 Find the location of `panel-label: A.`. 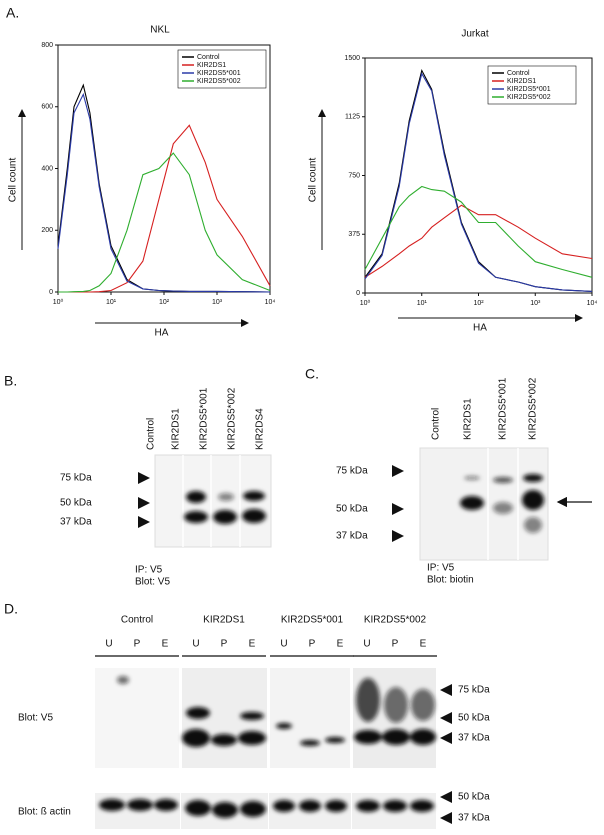

panel-label: A. is located at coordinates (12, 13).